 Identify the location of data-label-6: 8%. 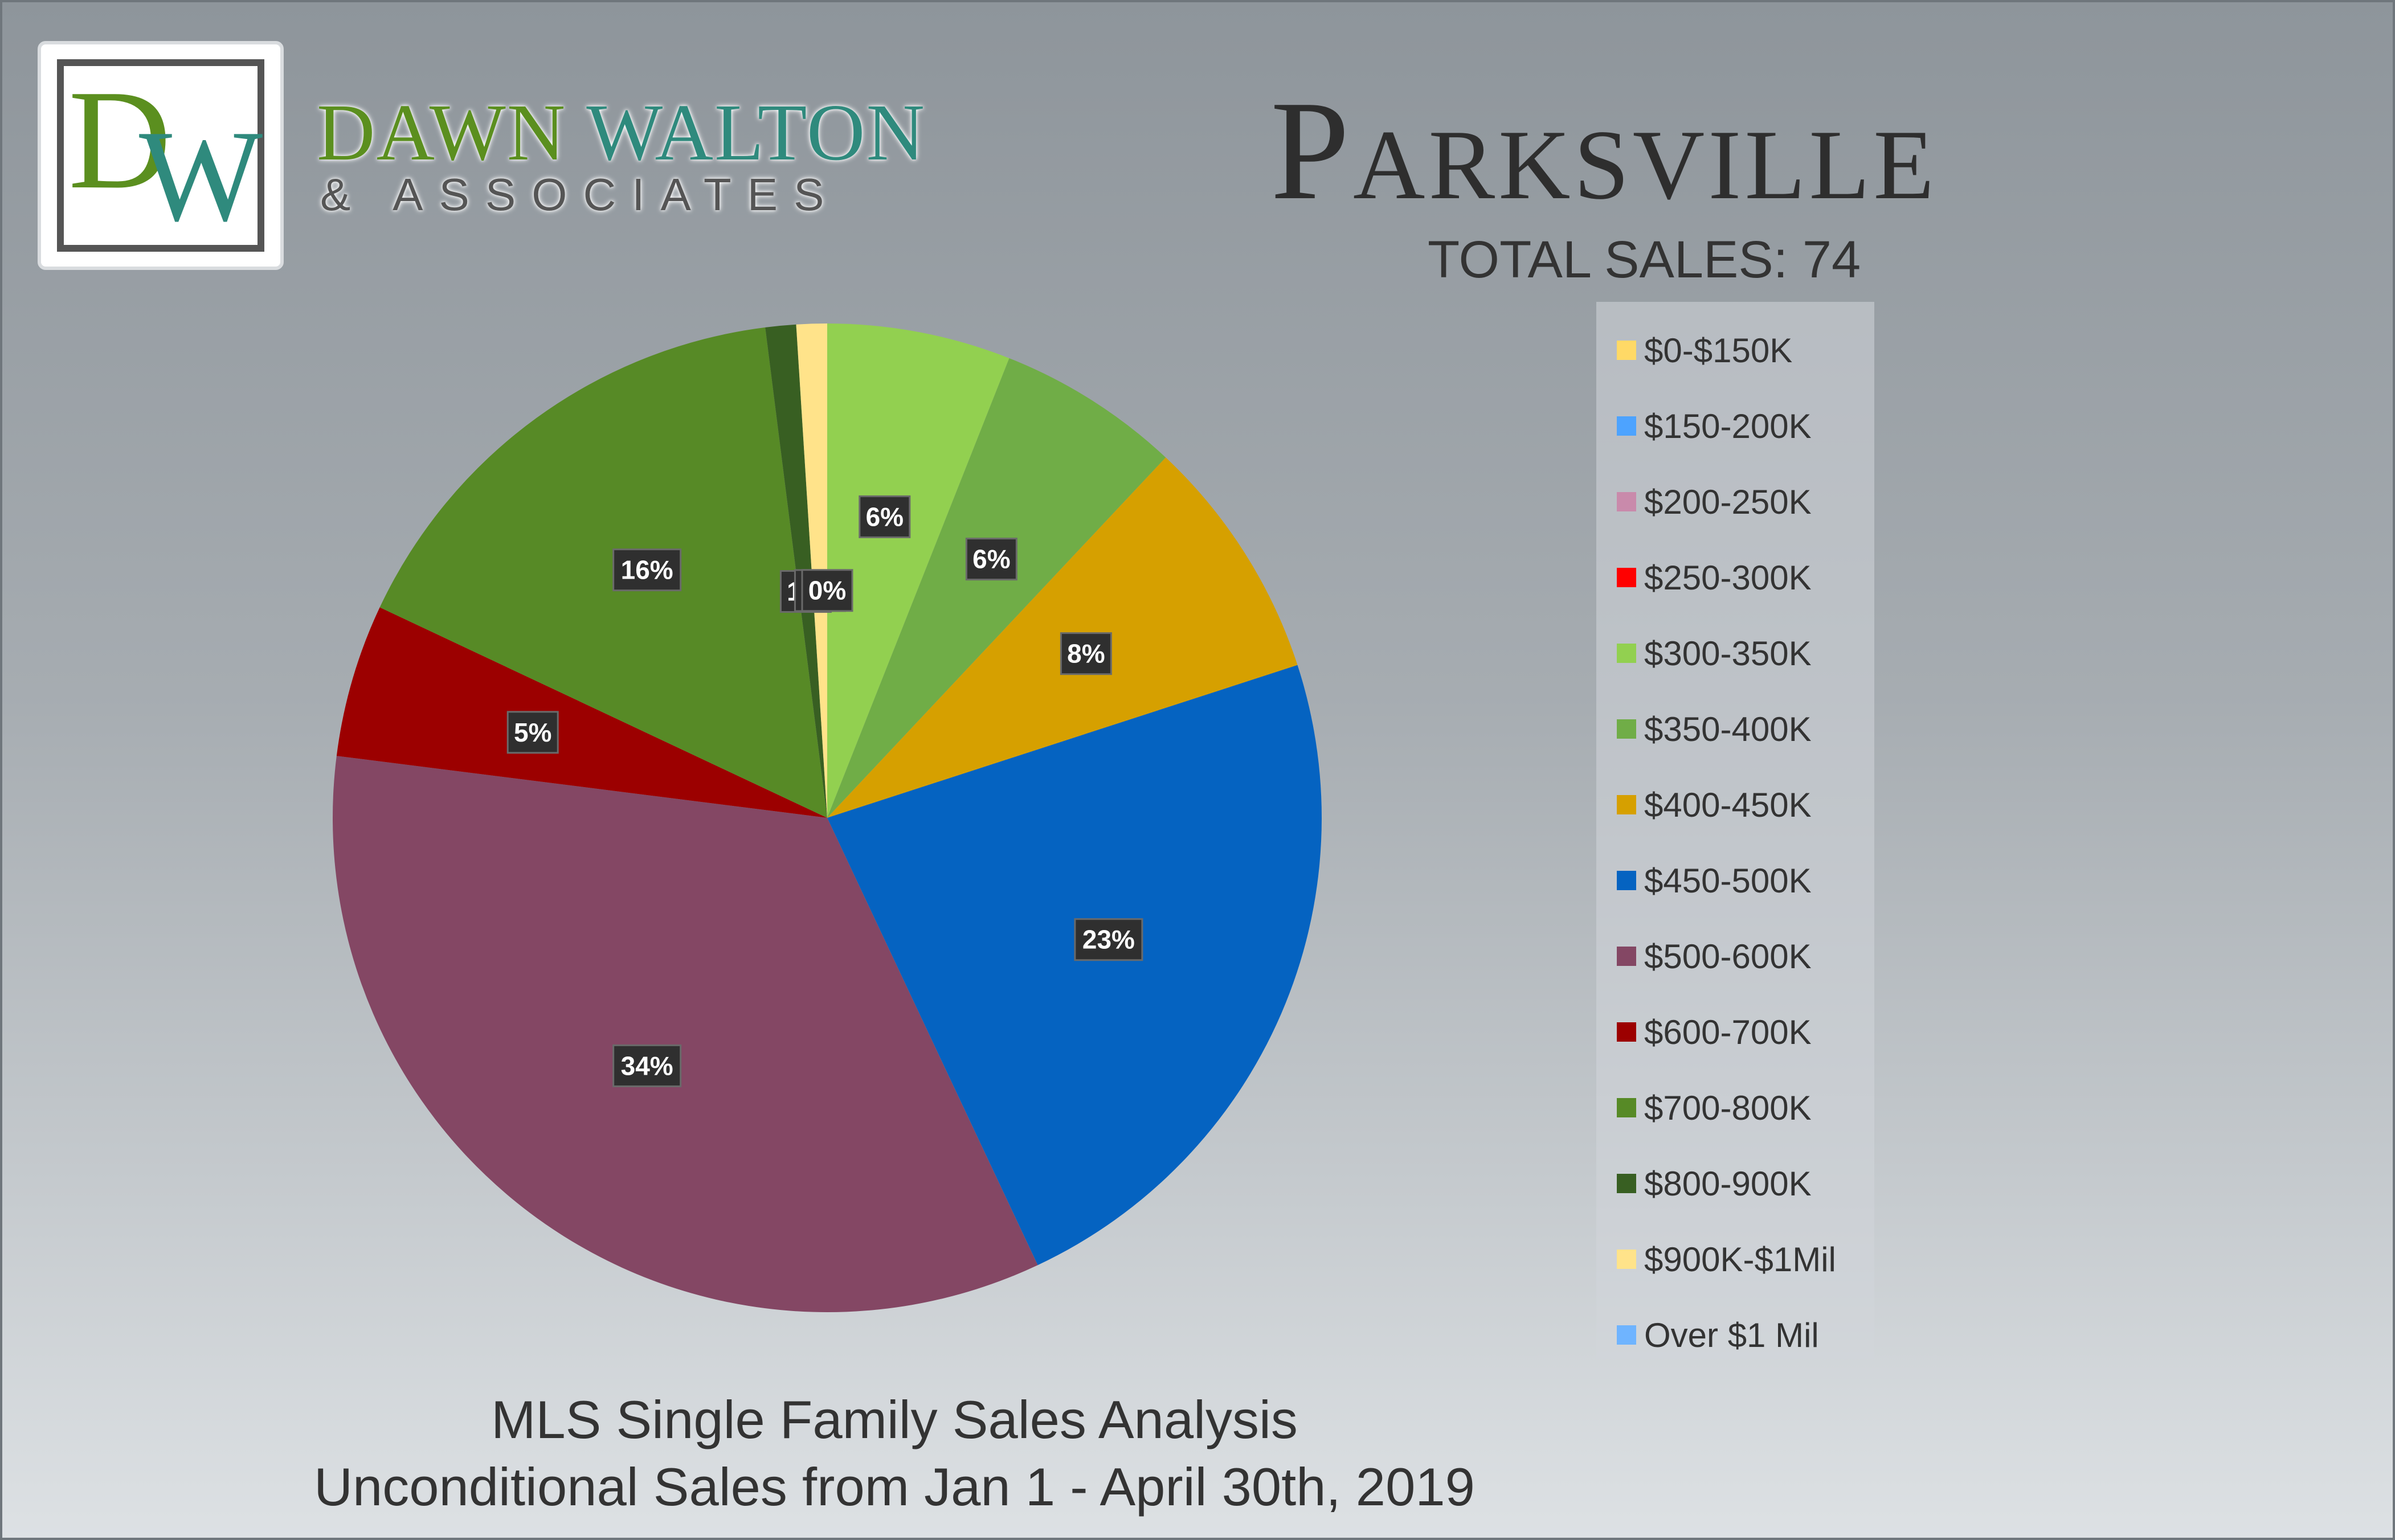
(1086, 653).